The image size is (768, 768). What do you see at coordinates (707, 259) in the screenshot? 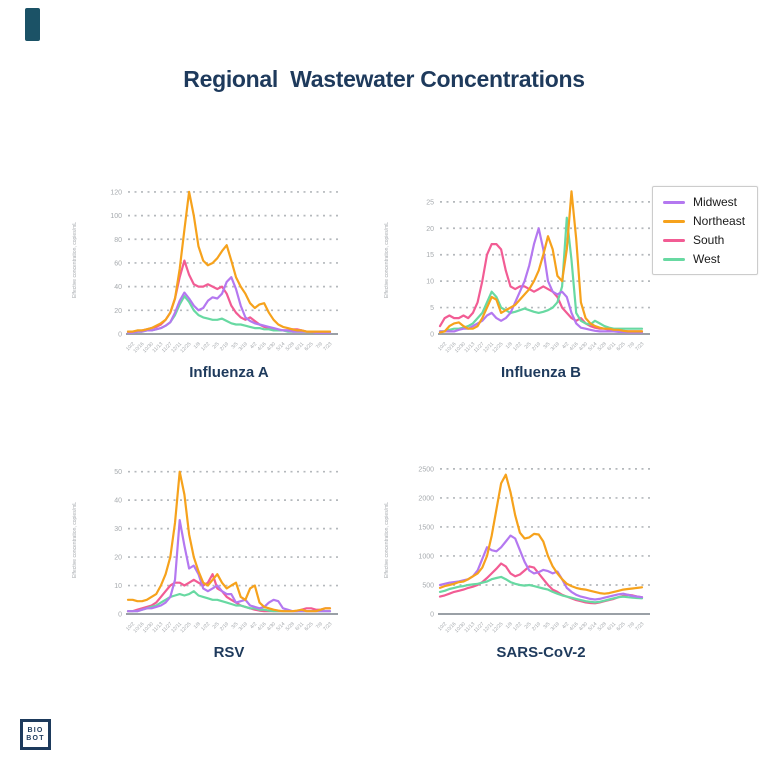
I see `legend-label: West` at bounding box center [707, 259].